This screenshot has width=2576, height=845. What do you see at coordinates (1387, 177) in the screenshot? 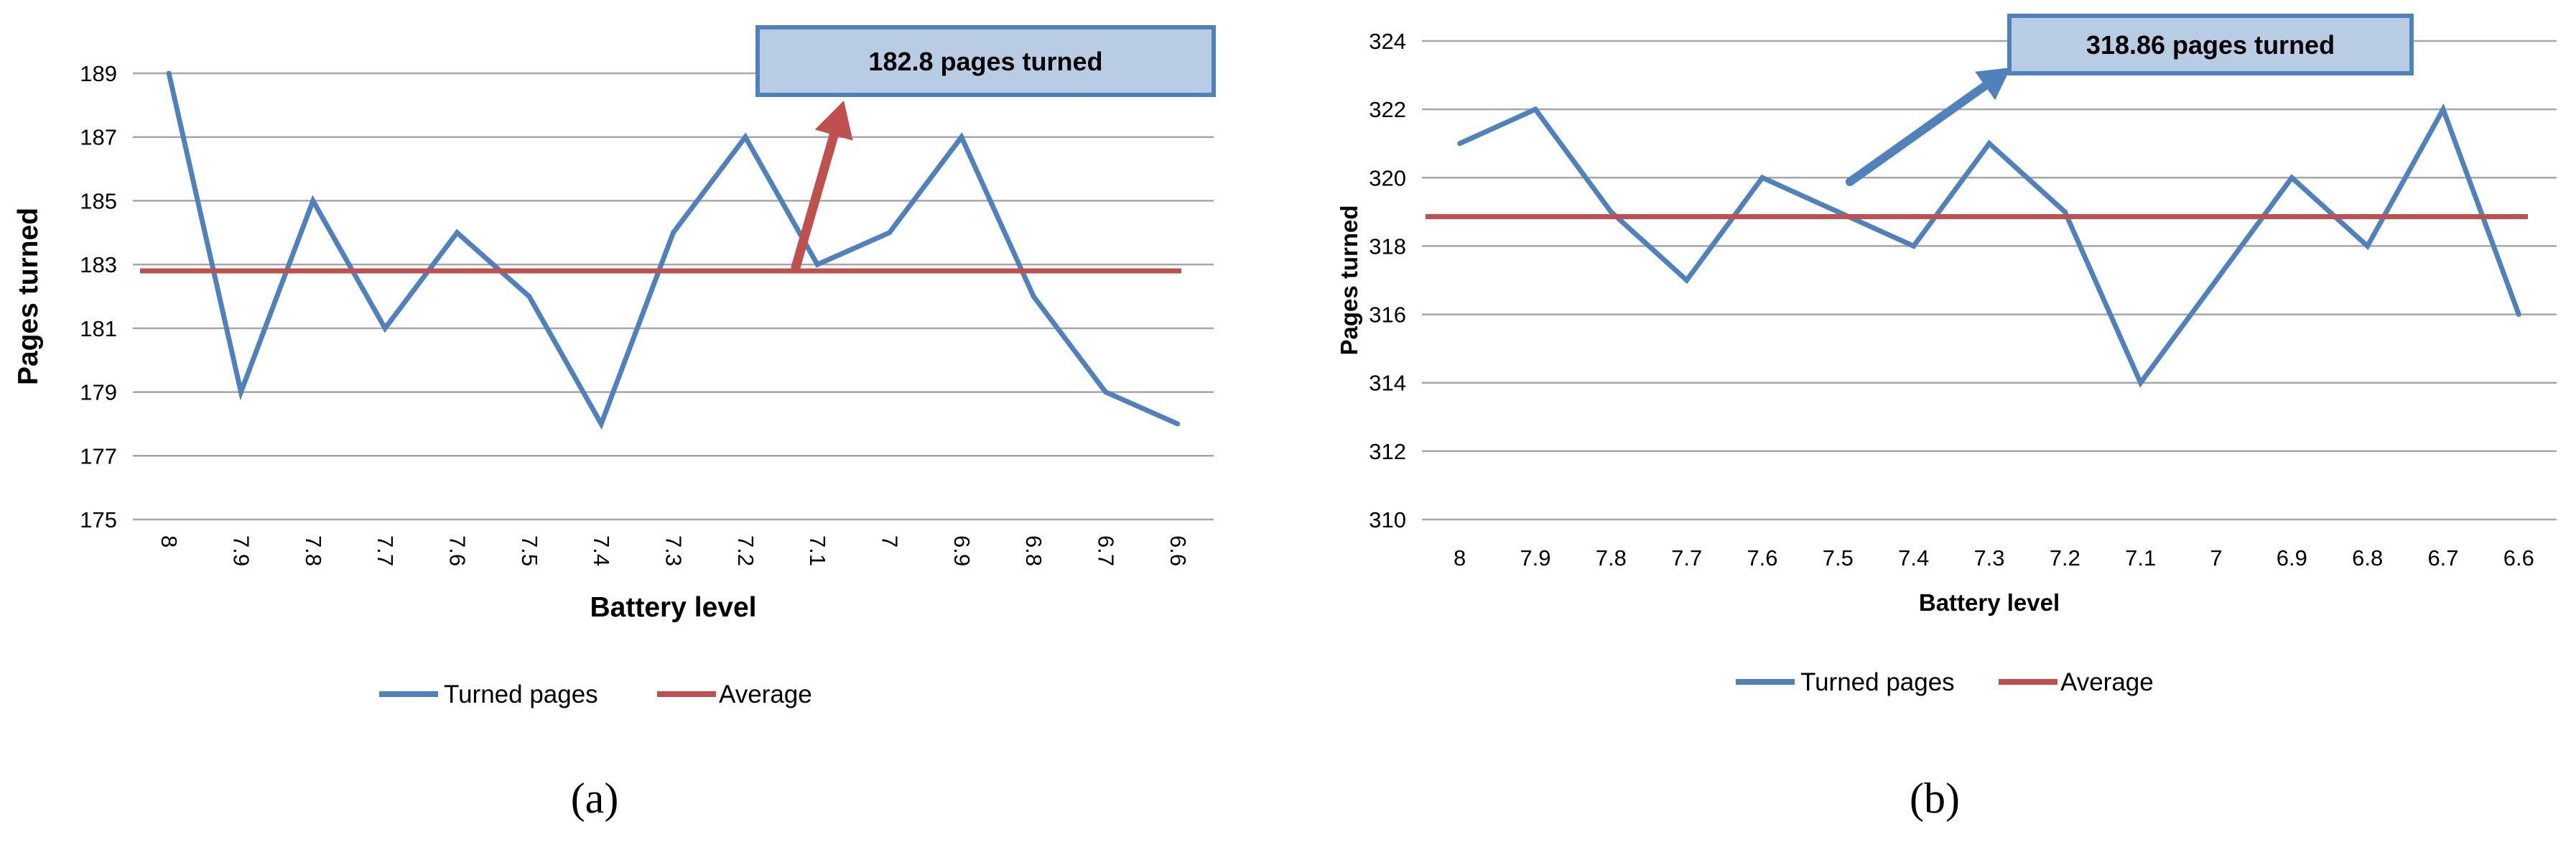
I see `y-tick-label: 320` at bounding box center [1387, 177].